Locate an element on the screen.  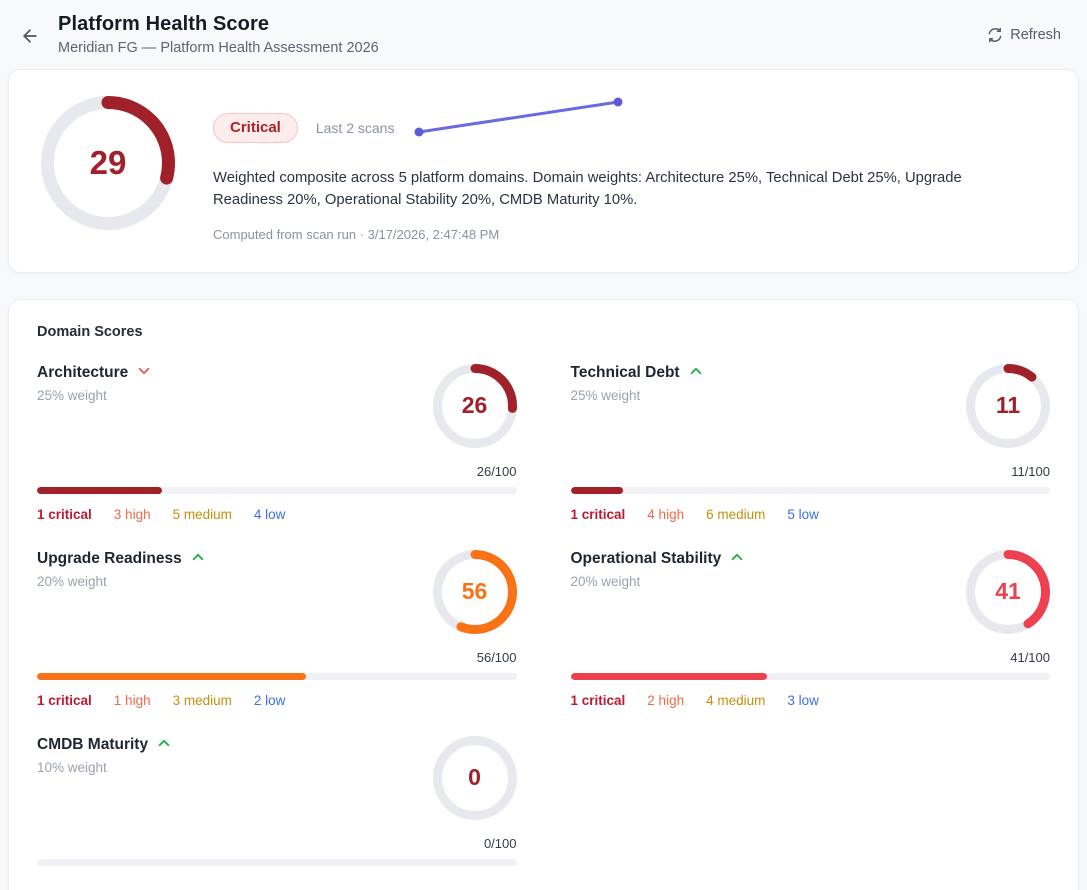
severity-counts: 1 critical 2 high 4 medium 3 low is located at coordinates (811, 700).